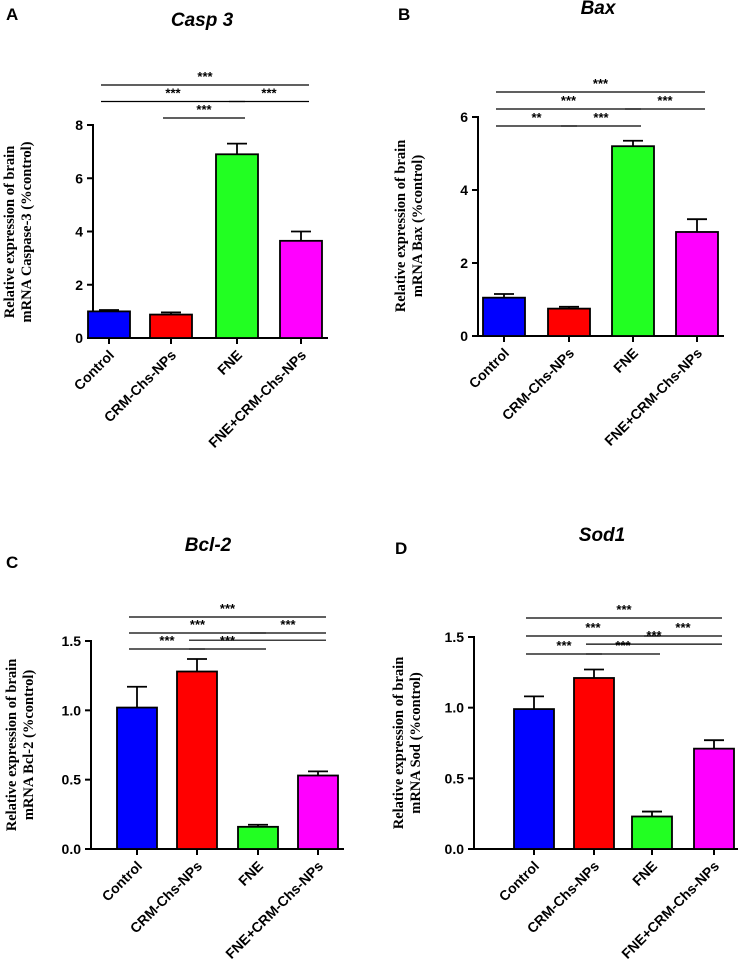  I want to click on y-axis-label-line: mRNA Bcl-2 (%control), so click(29, 745).